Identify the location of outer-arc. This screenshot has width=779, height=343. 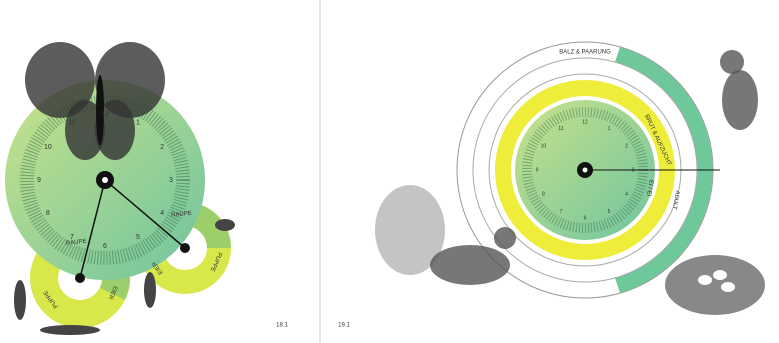
(664, 170).